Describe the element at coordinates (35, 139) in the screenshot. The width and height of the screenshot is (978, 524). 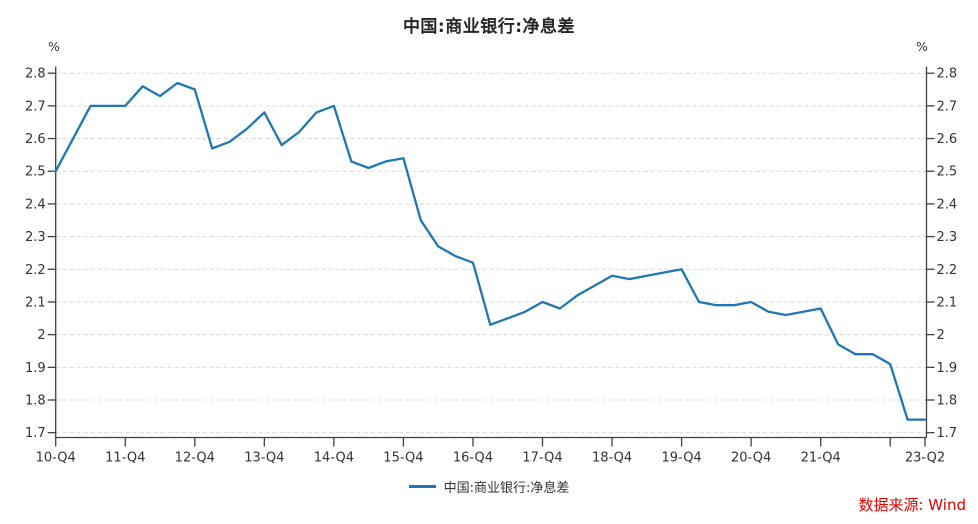
I see `y-tick-label-left: 2.6` at that location.